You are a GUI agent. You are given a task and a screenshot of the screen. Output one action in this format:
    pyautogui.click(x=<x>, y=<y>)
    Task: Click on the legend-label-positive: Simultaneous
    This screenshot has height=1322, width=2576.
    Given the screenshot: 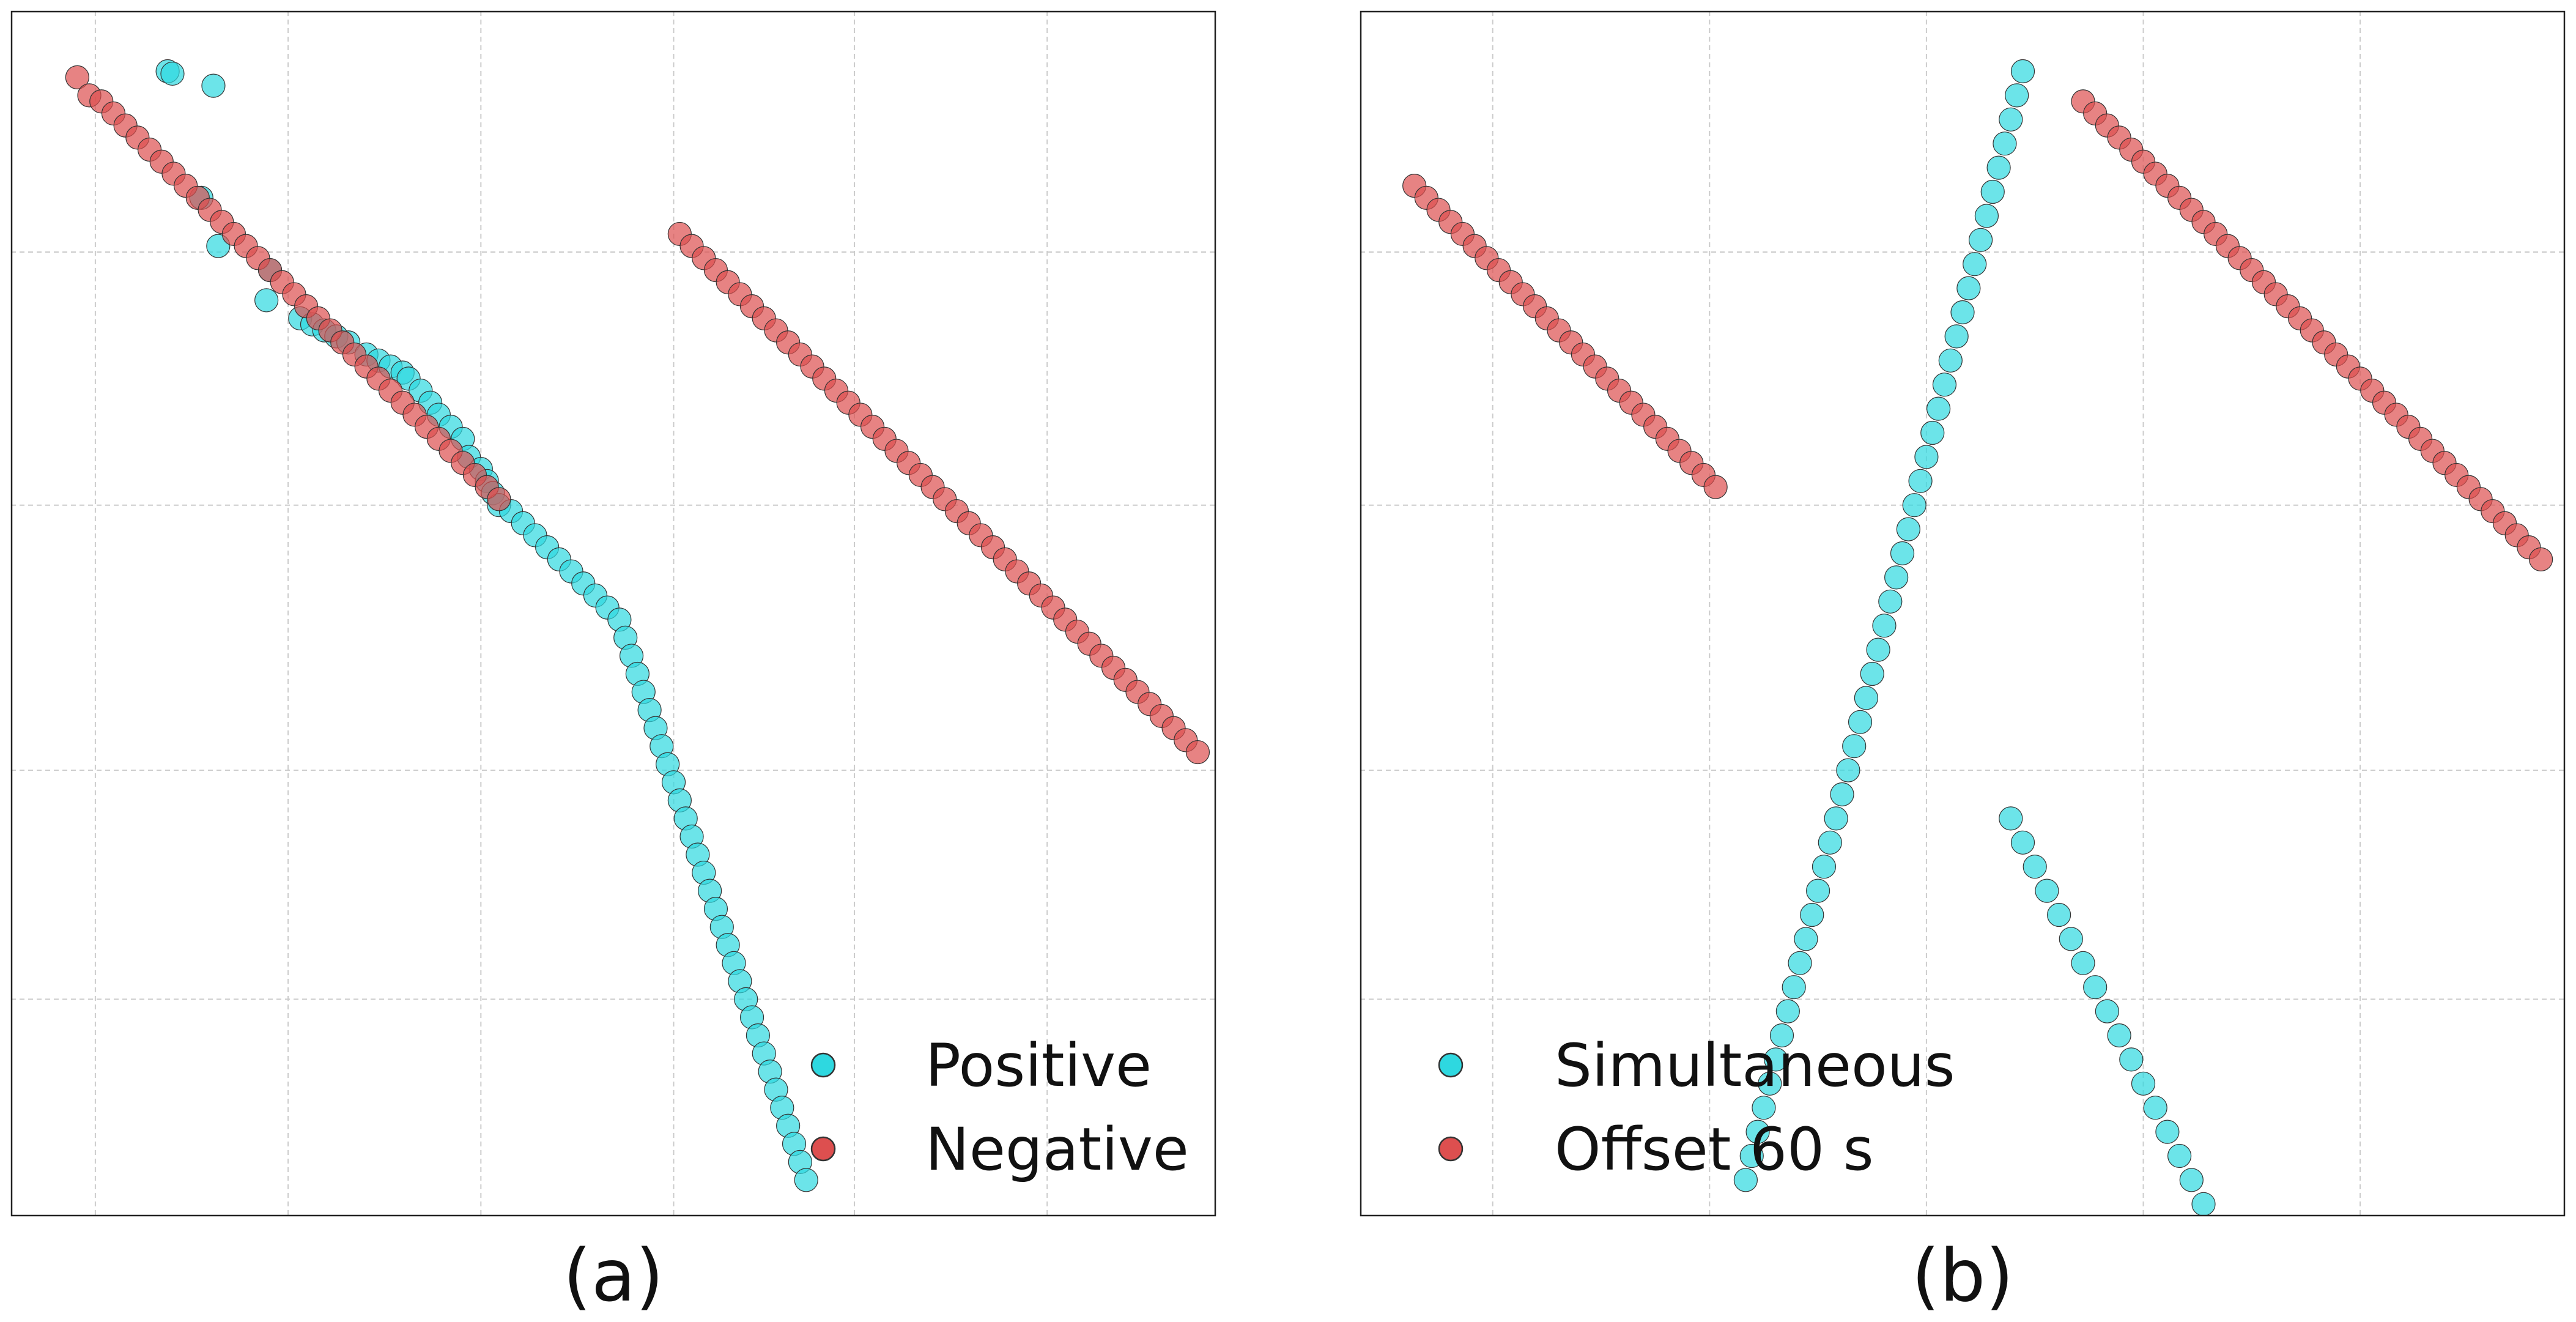 What is the action you would take?
    pyautogui.click(x=1755, y=1065)
    